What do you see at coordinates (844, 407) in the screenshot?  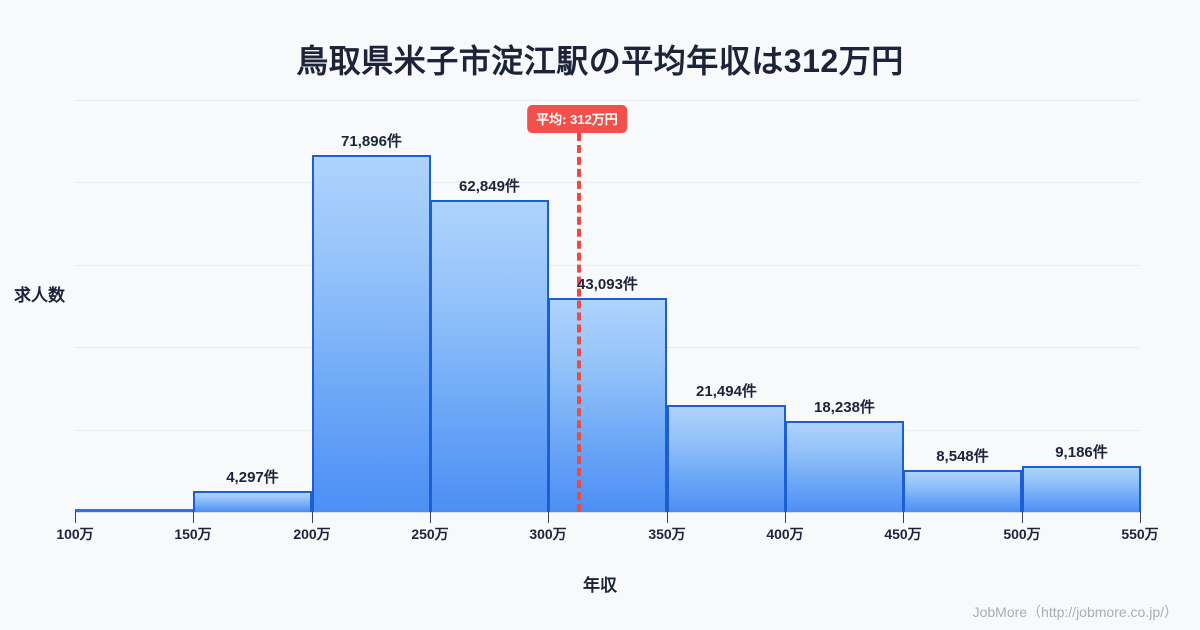 I see `bar-value-label: 18,238件` at bounding box center [844, 407].